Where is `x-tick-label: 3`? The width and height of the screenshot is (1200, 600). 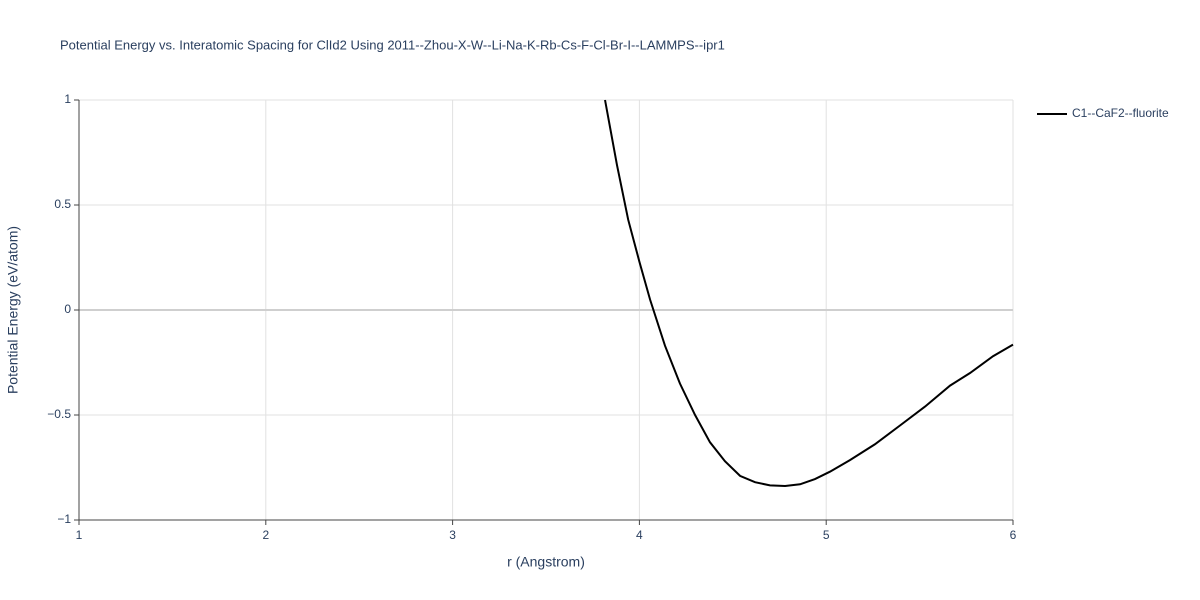 x-tick-label: 3 is located at coordinates (452, 535).